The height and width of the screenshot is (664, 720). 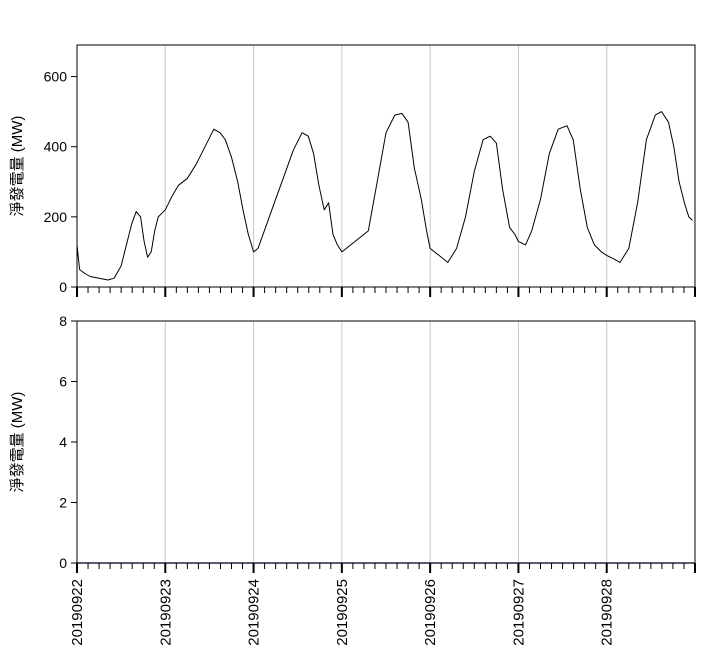 I want to click on y-tick-label: 8, so click(x=63, y=321).